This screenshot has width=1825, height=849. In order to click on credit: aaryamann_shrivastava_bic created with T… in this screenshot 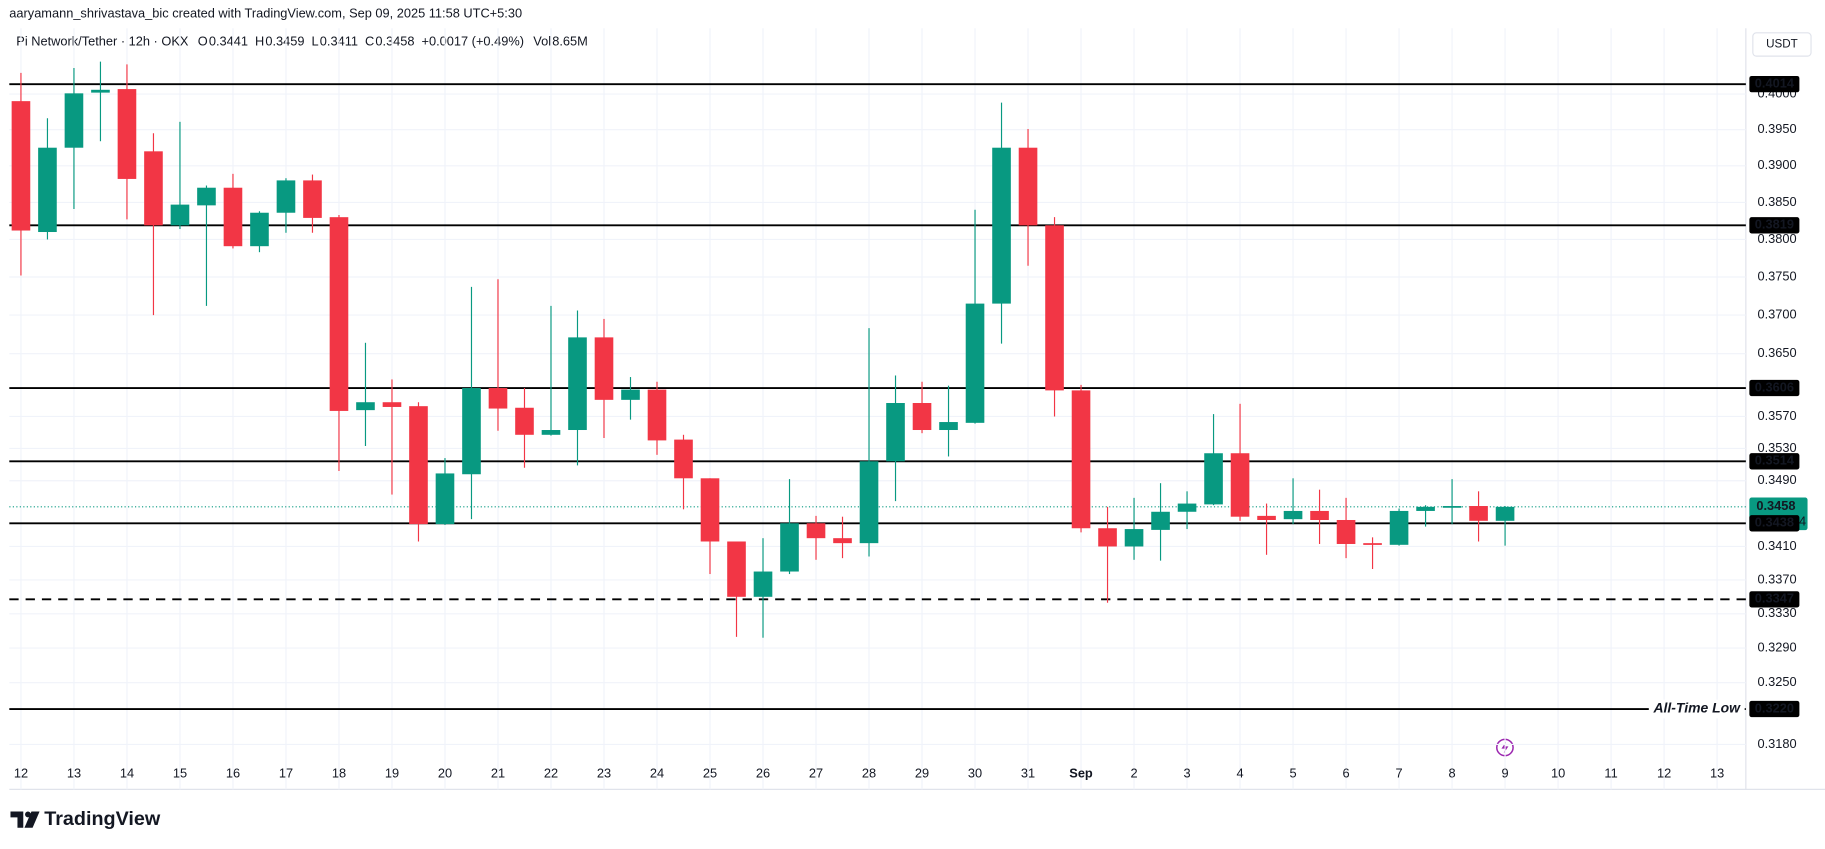, I will do `click(265, 13)`.